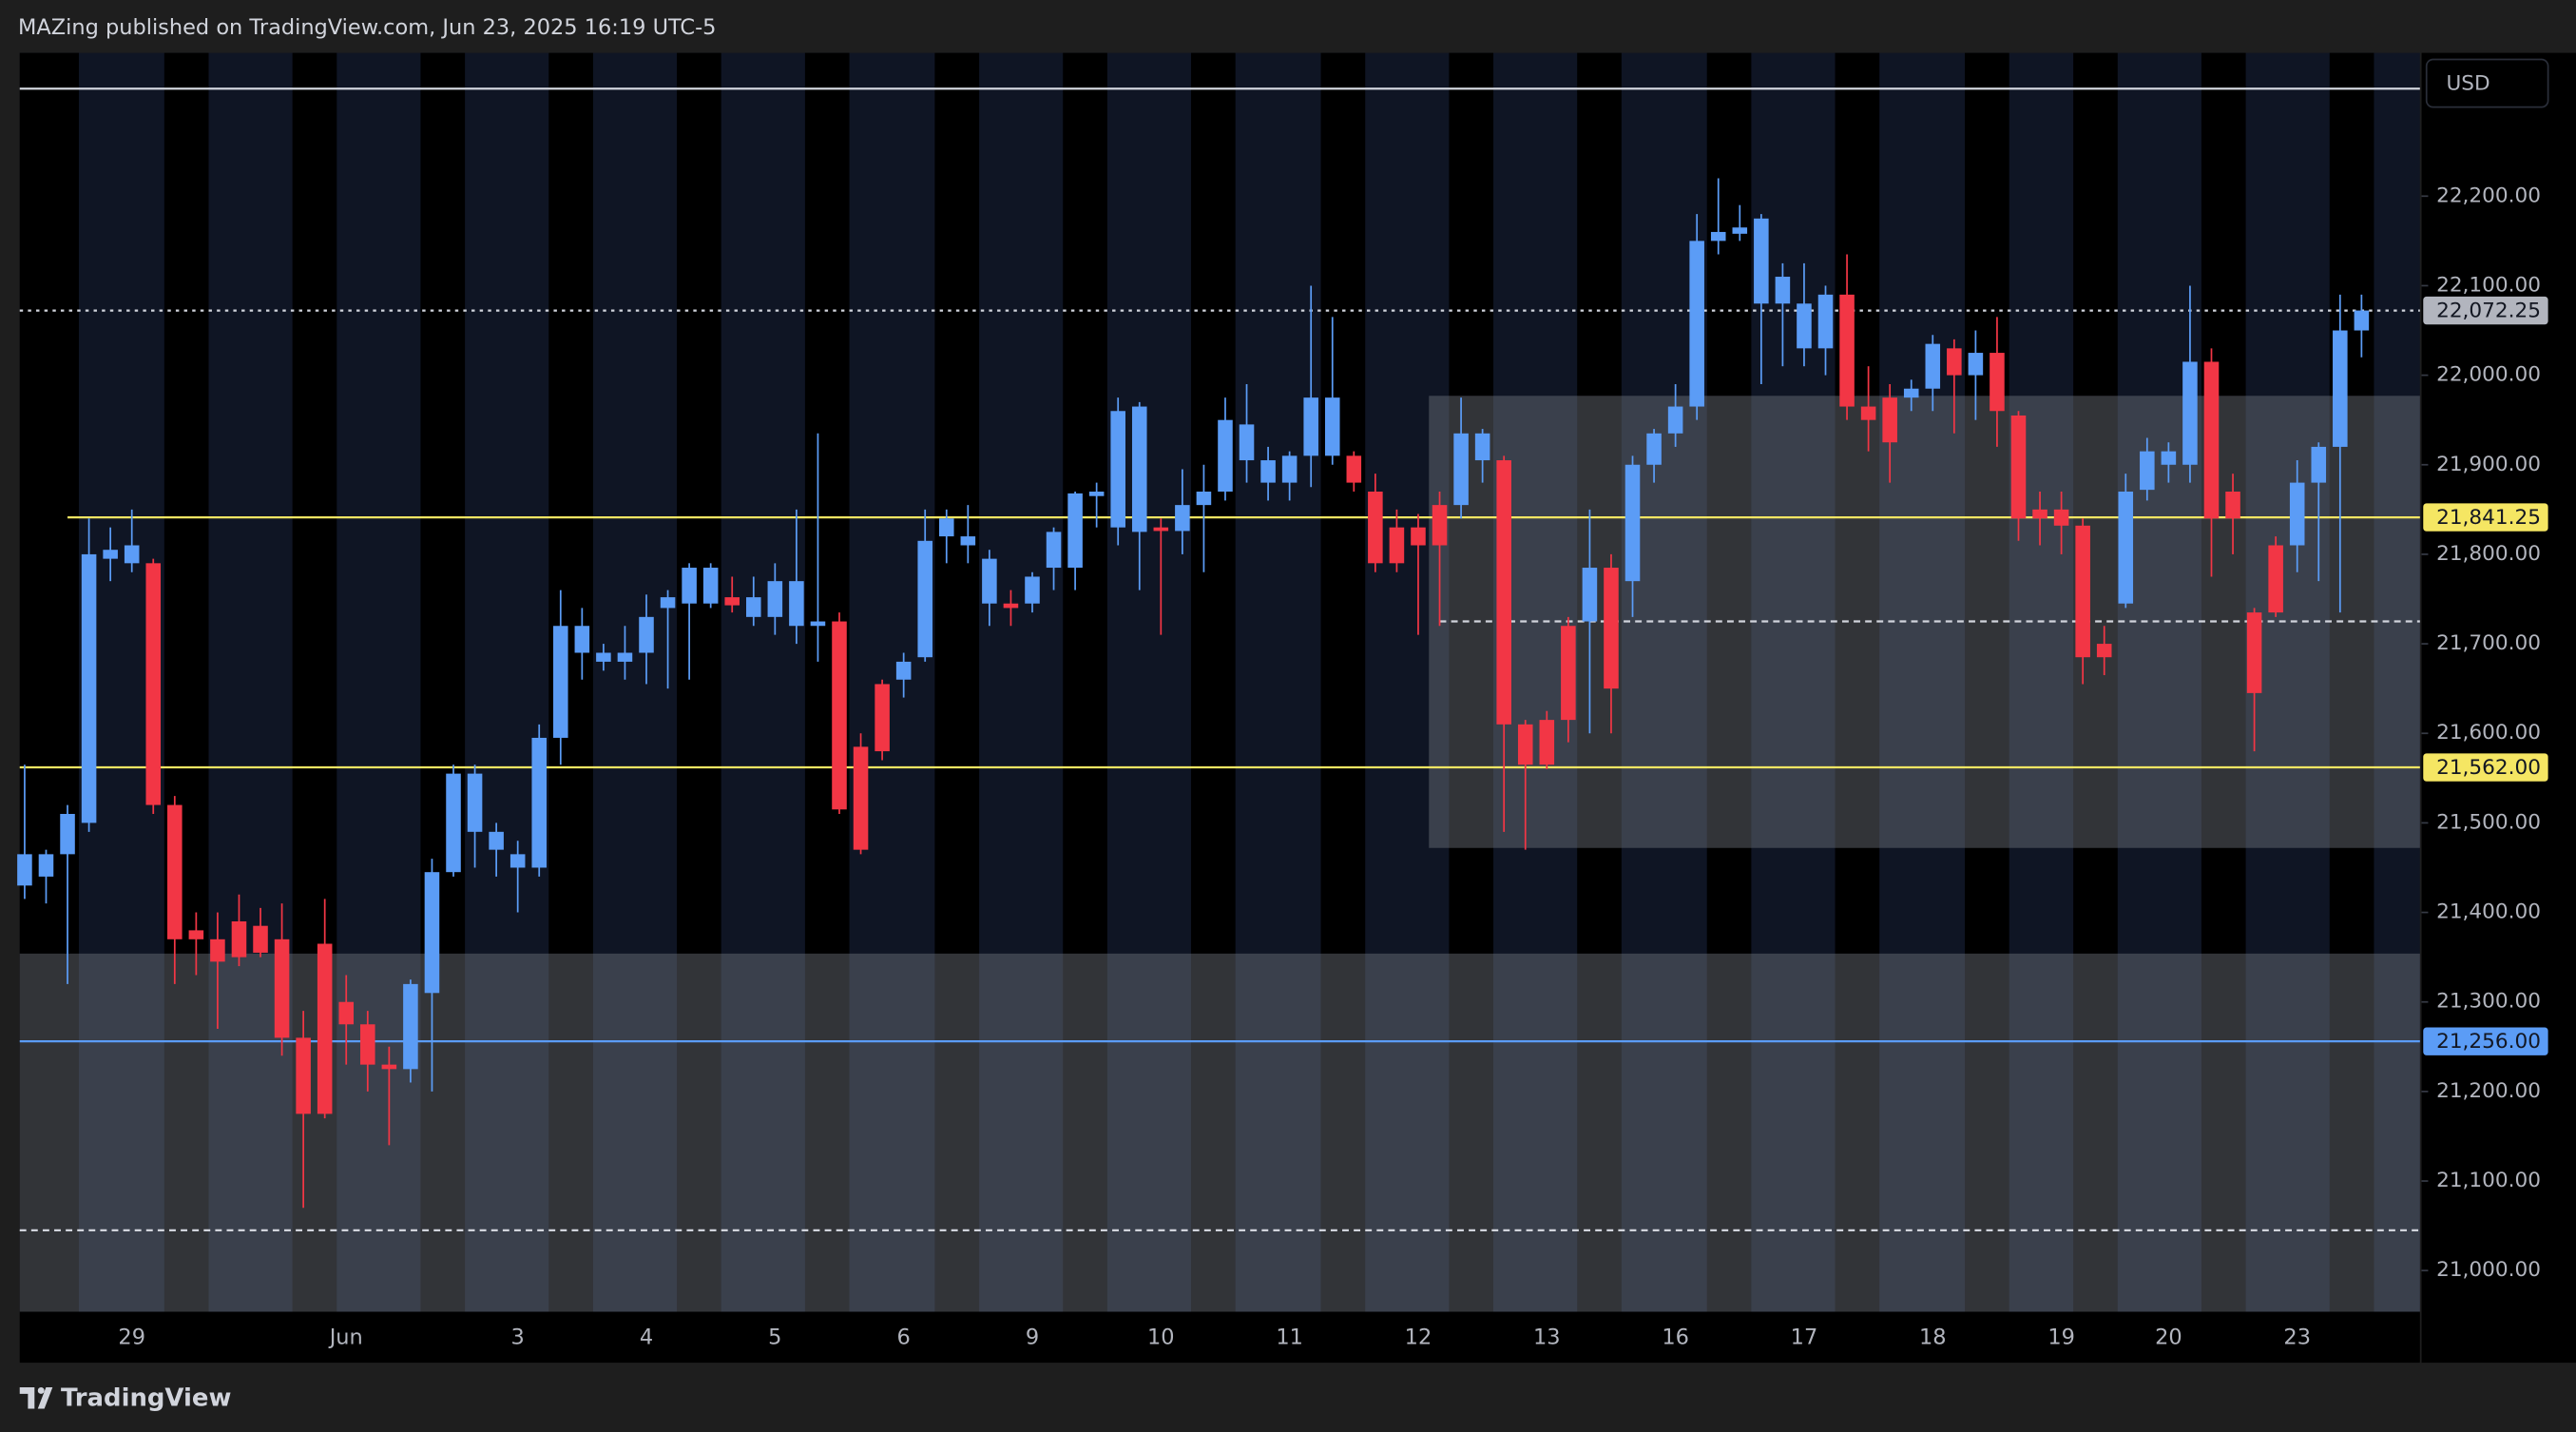 The height and width of the screenshot is (1432, 2576). Describe the element at coordinates (2488, 1091) in the screenshot. I see `y-tick-label: 21,200.00` at that location.